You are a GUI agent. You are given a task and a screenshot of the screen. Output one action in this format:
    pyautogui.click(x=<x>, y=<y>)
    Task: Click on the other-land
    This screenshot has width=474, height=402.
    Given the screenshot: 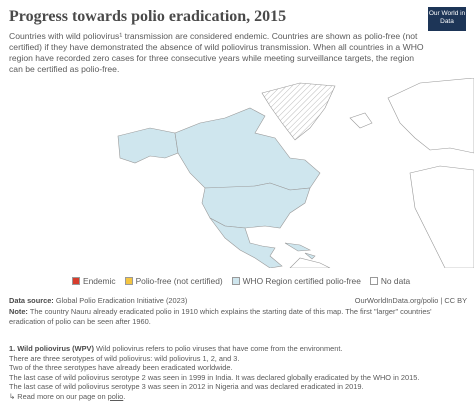 What is the action you would take?
    pyautogui.click(x=411, y=173)
    